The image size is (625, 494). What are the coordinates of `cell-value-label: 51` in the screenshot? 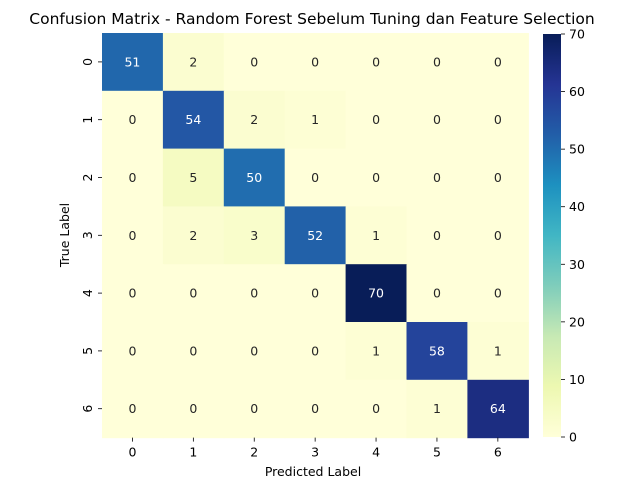 It's located at (132, 61).